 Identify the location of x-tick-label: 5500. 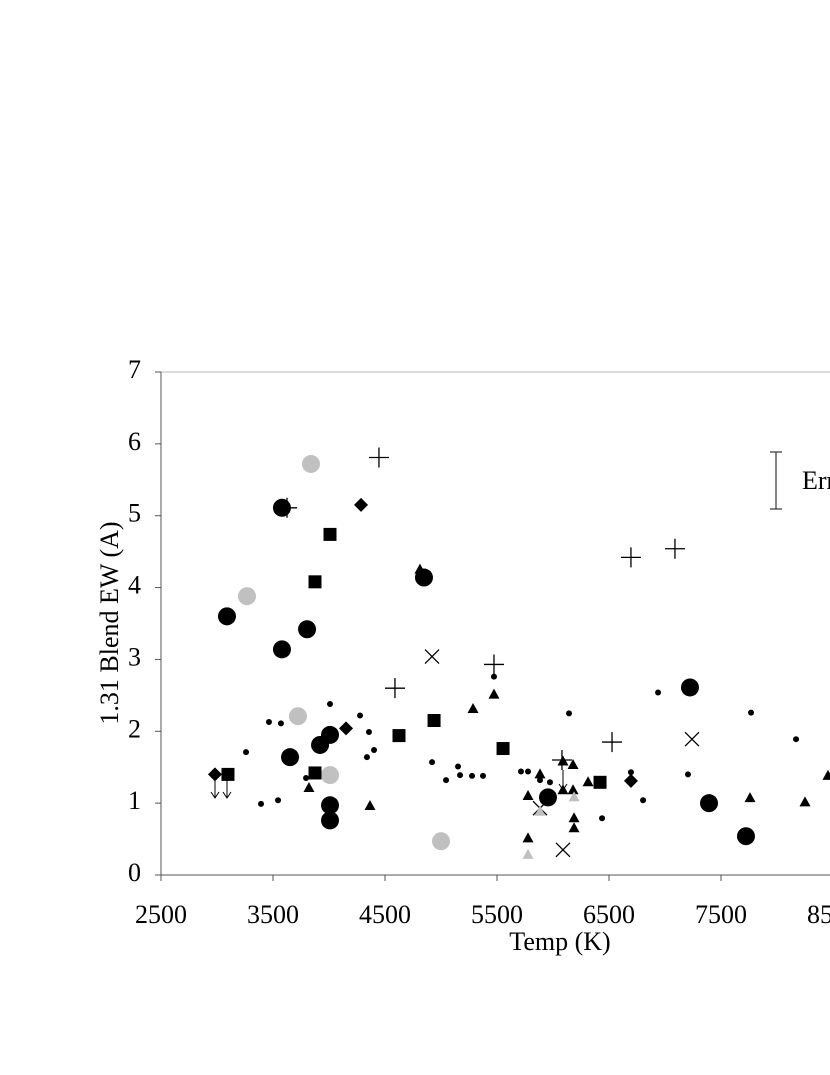
(497, 914).